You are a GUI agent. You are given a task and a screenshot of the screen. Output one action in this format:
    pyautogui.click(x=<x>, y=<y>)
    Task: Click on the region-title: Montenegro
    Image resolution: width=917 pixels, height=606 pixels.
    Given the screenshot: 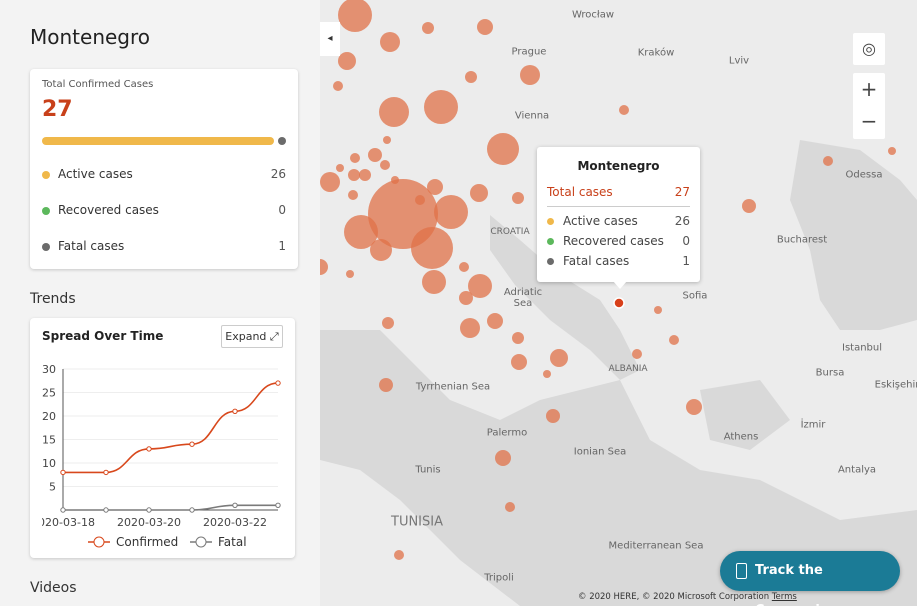 What is the action you would take?
    pyautogui.click(x=90, y=37)
    